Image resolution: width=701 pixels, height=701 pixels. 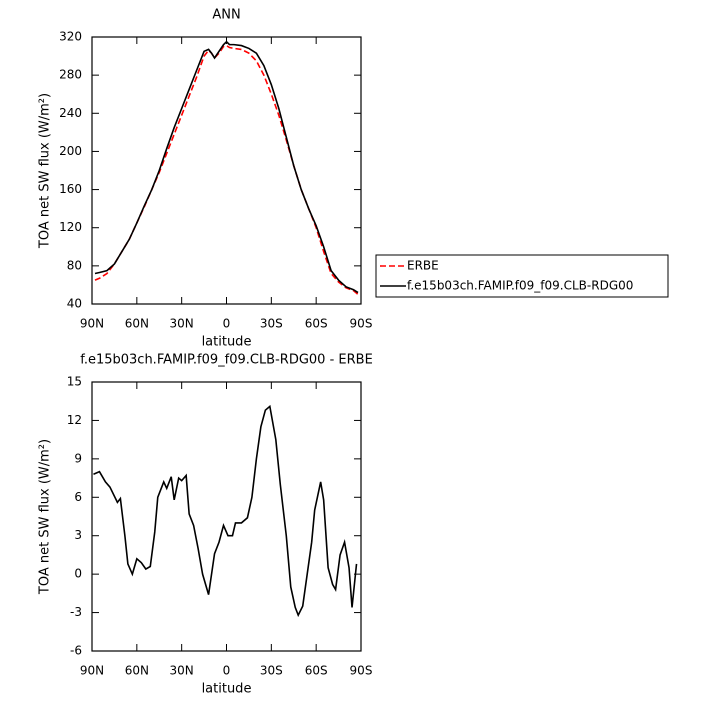 What do you see at coordinates (70, 113) in the screenshot?
I see `y-tick-label: 240` at bounding box center [70, 113].